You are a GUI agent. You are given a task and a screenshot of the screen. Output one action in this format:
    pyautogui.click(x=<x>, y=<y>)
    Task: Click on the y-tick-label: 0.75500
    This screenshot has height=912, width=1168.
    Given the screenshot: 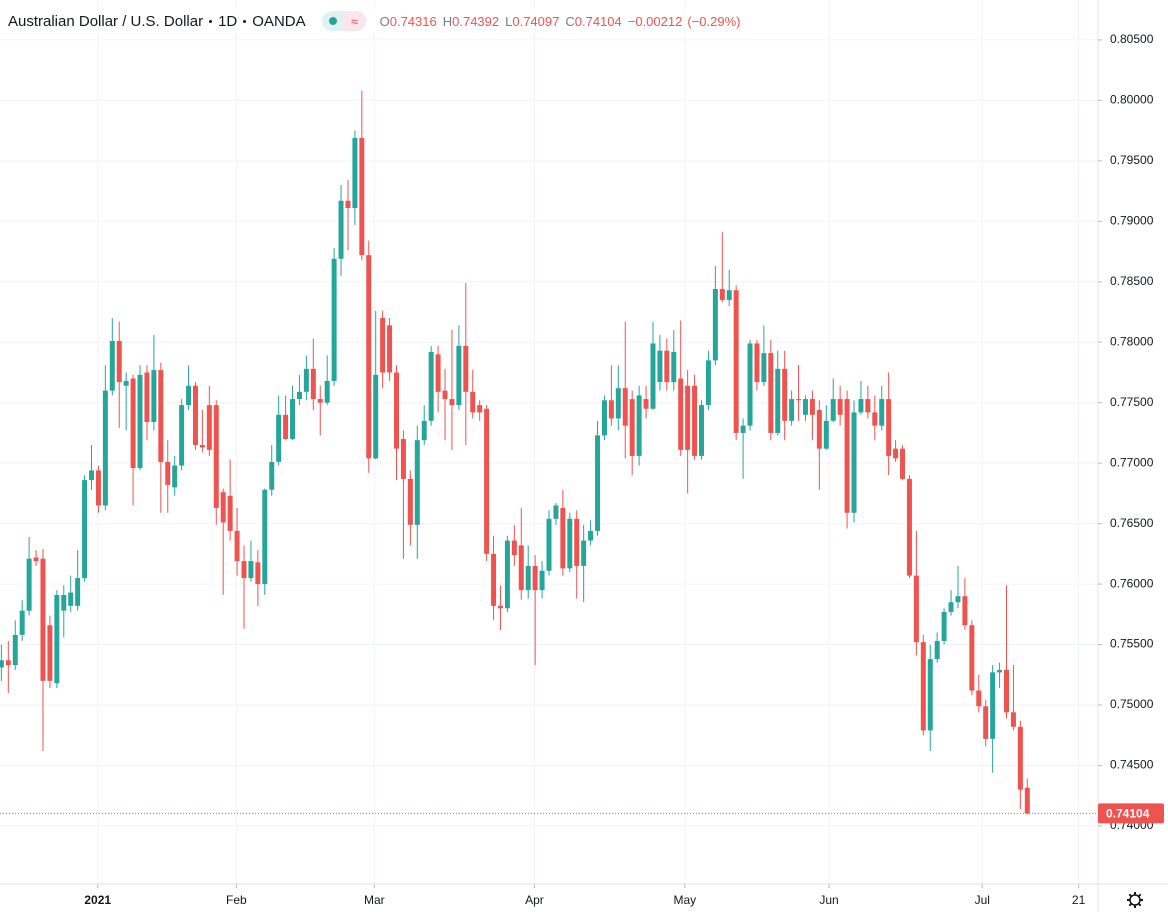 What is the action you would take?
    pyautogui.click(x=1132, y=644)
    